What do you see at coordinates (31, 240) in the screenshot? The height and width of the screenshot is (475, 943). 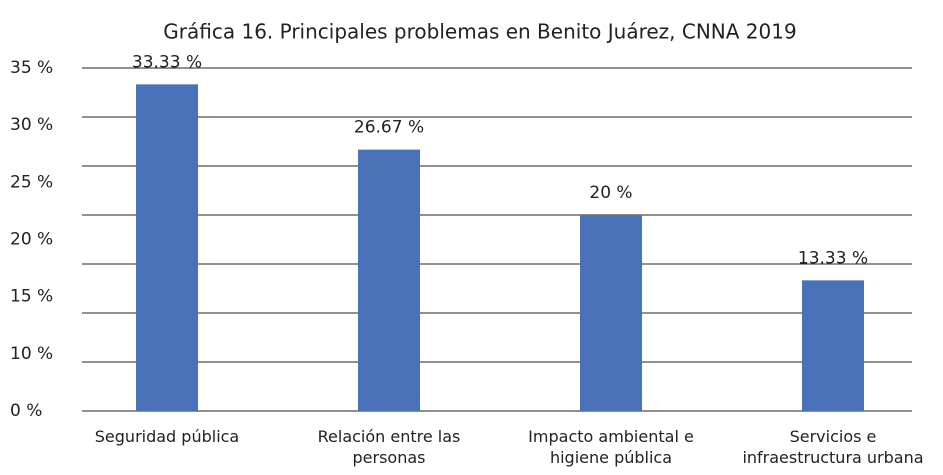 I see `y-tick-label: 20 %` at bounding box center [31, 240].